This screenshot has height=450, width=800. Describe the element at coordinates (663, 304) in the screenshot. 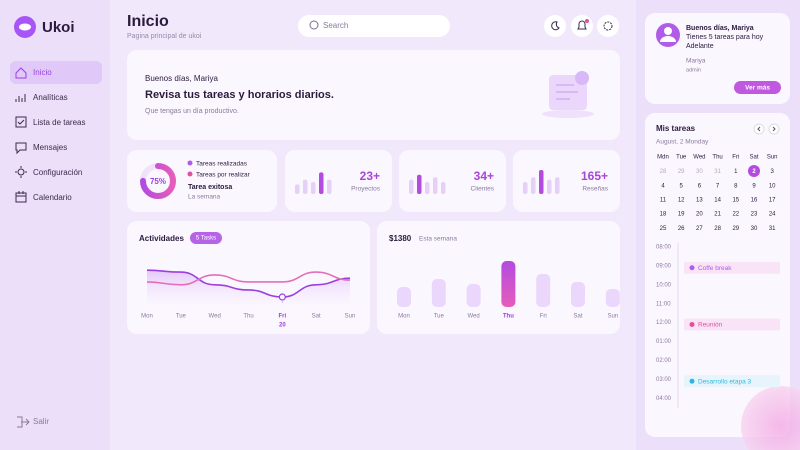

I see `time-label: 11:00` at that location.